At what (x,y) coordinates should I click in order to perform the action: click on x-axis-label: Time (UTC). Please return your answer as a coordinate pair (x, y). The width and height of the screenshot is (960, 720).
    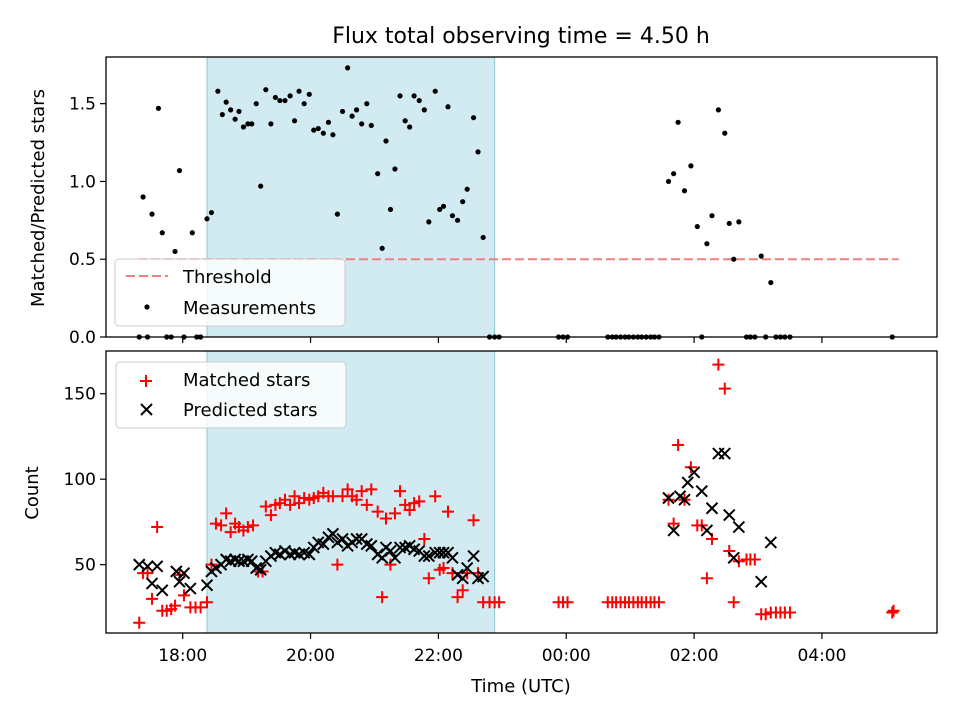
    Looking at the image, I should click on (520, 686).